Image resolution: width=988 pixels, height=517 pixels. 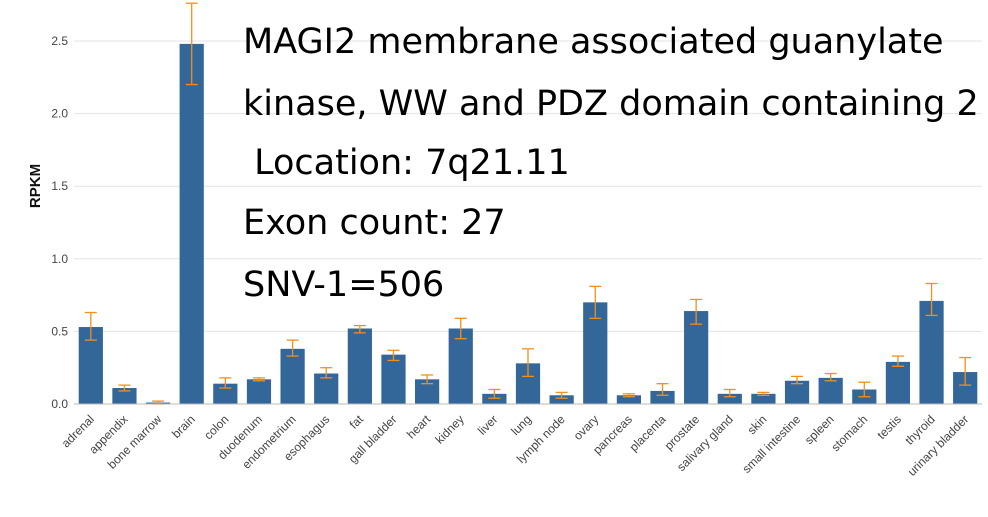 I want to click on bar-placenta, so click(x=662, y=397).